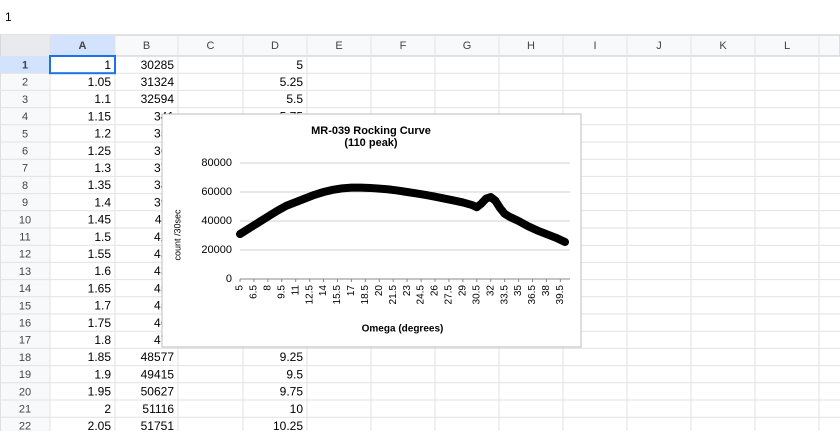 This screenshot has width=840, height=436. Describe the element at coordinates (25, 220) in the screenshot. I see `row-header: 10` at that location.